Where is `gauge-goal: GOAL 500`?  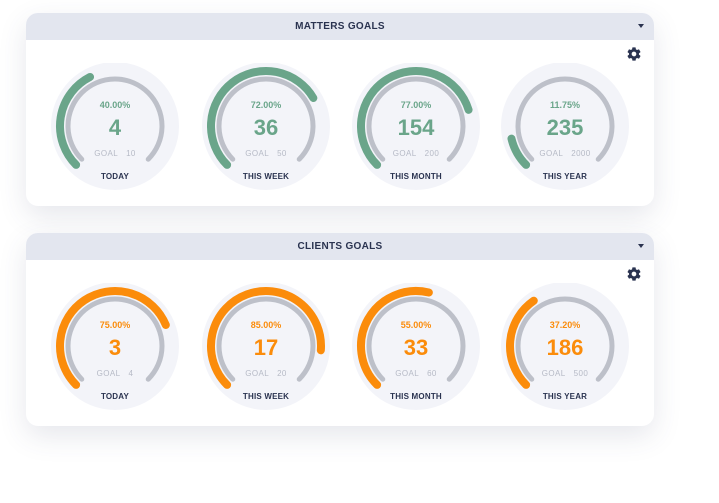
gauge-goal: GOAL 500 is located at coordinates (565, 373).